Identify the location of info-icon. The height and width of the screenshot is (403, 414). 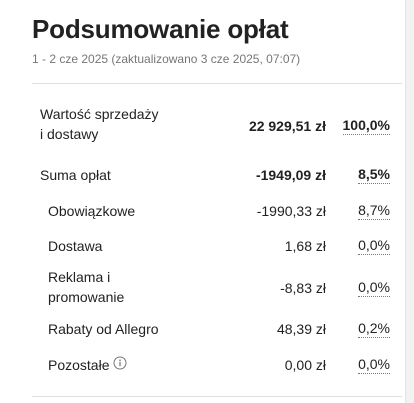
(120, 365).